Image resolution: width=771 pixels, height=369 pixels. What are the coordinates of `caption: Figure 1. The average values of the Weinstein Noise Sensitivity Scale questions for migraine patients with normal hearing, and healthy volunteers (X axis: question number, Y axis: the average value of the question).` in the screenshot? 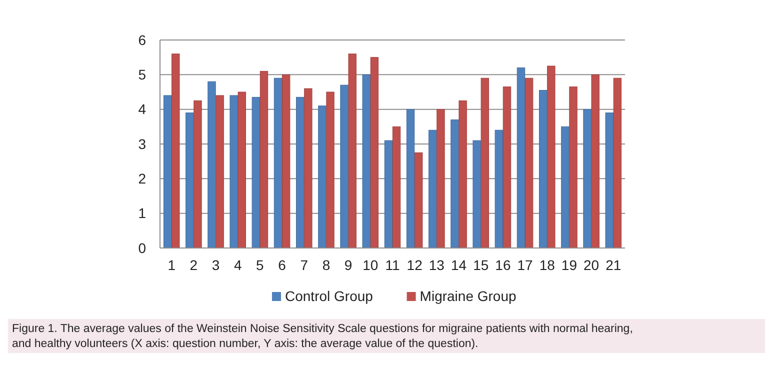 It's located at (322, 336).